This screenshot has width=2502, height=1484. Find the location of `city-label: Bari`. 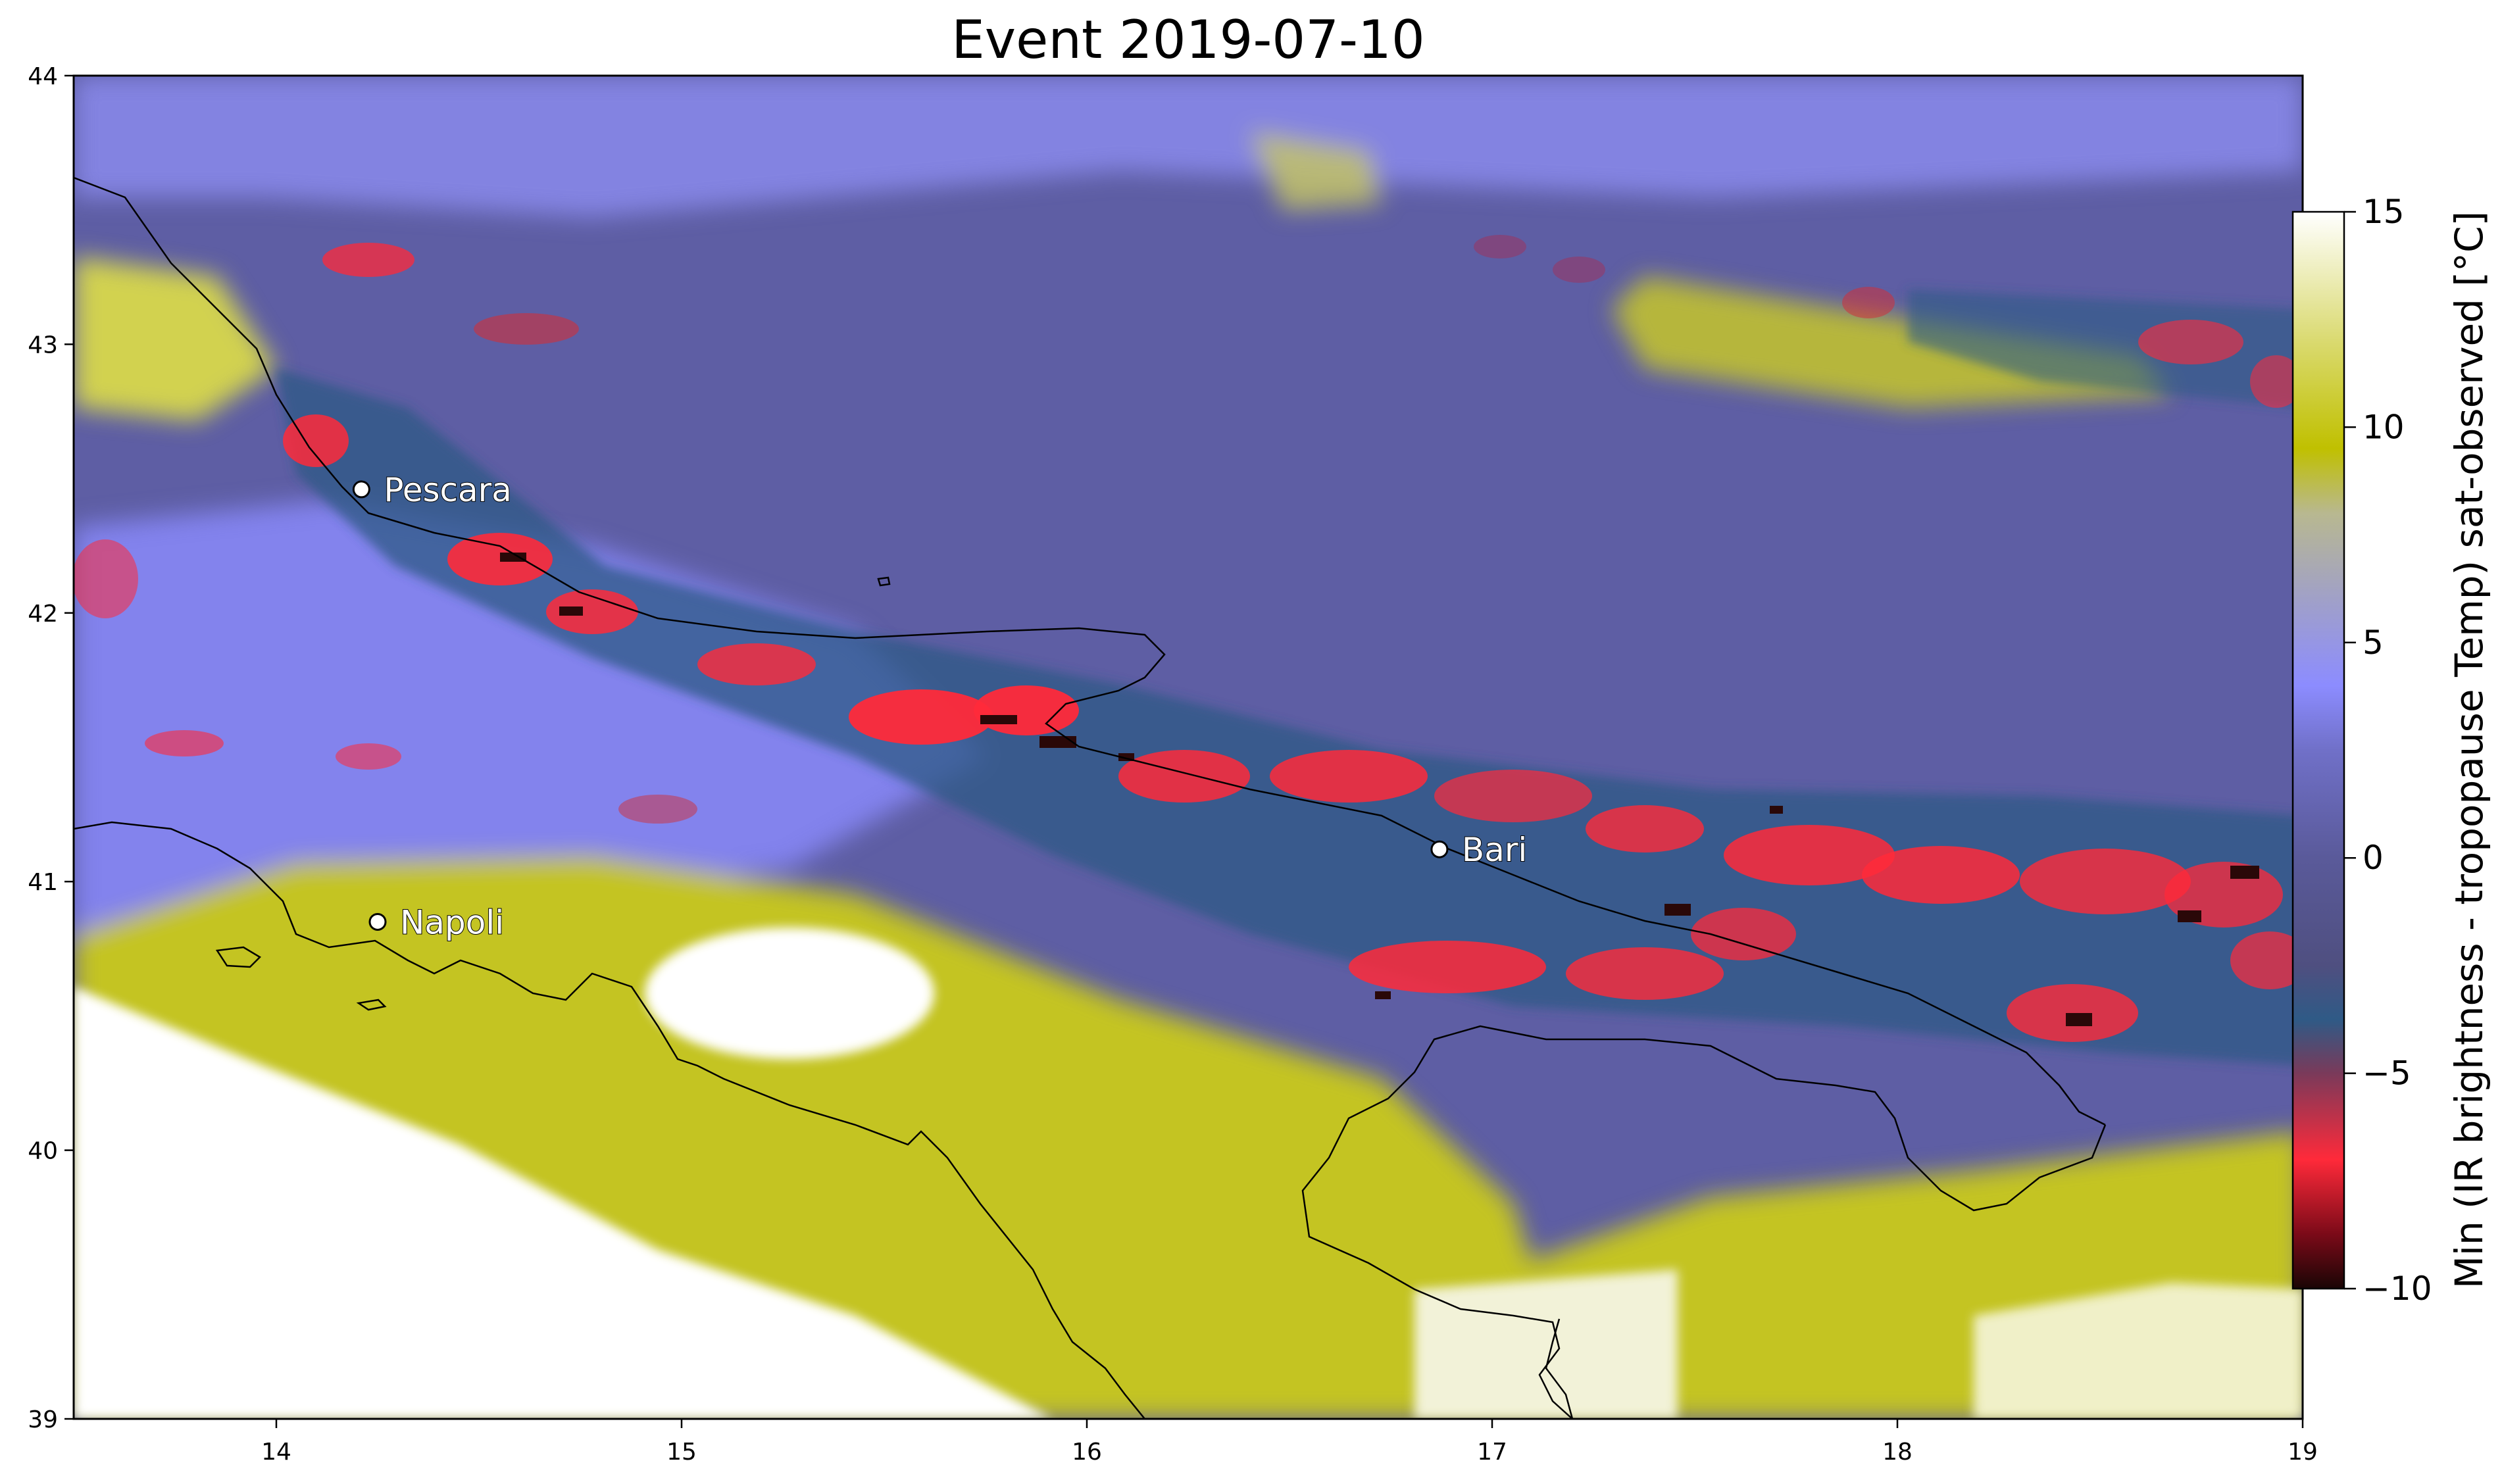

city-label: Bari is located at coordinates (1494, 850).